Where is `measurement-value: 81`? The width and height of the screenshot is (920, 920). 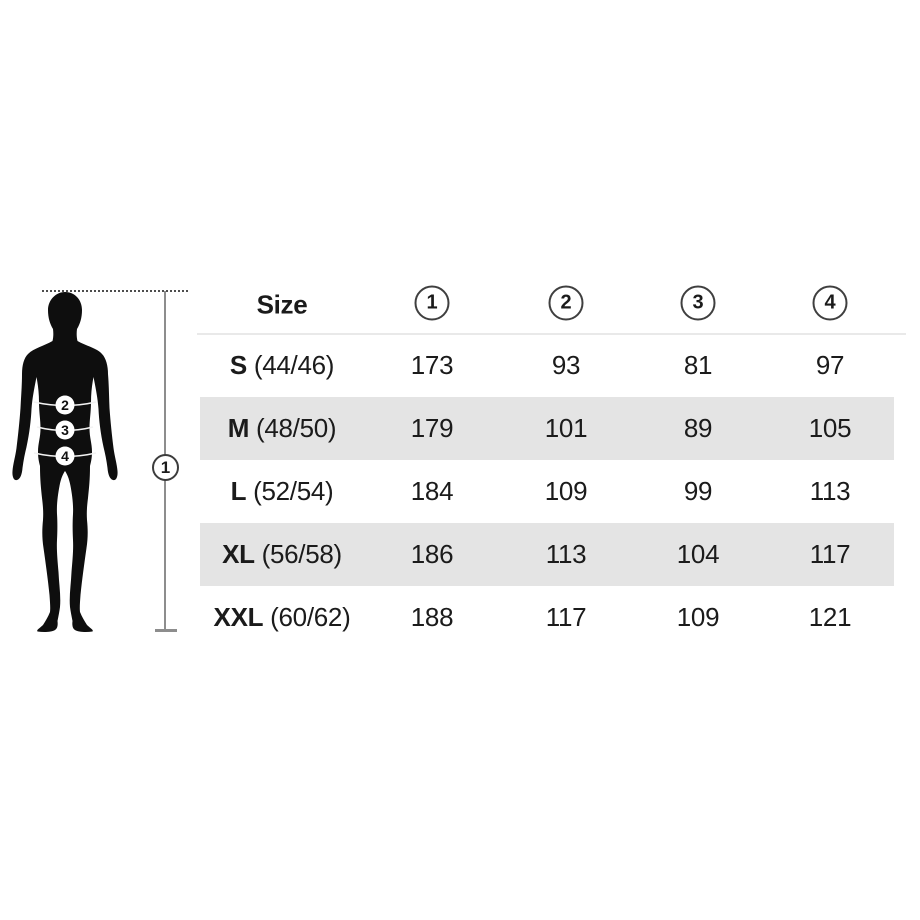
measurement-value: 81 is located at coordinates (698, 365).